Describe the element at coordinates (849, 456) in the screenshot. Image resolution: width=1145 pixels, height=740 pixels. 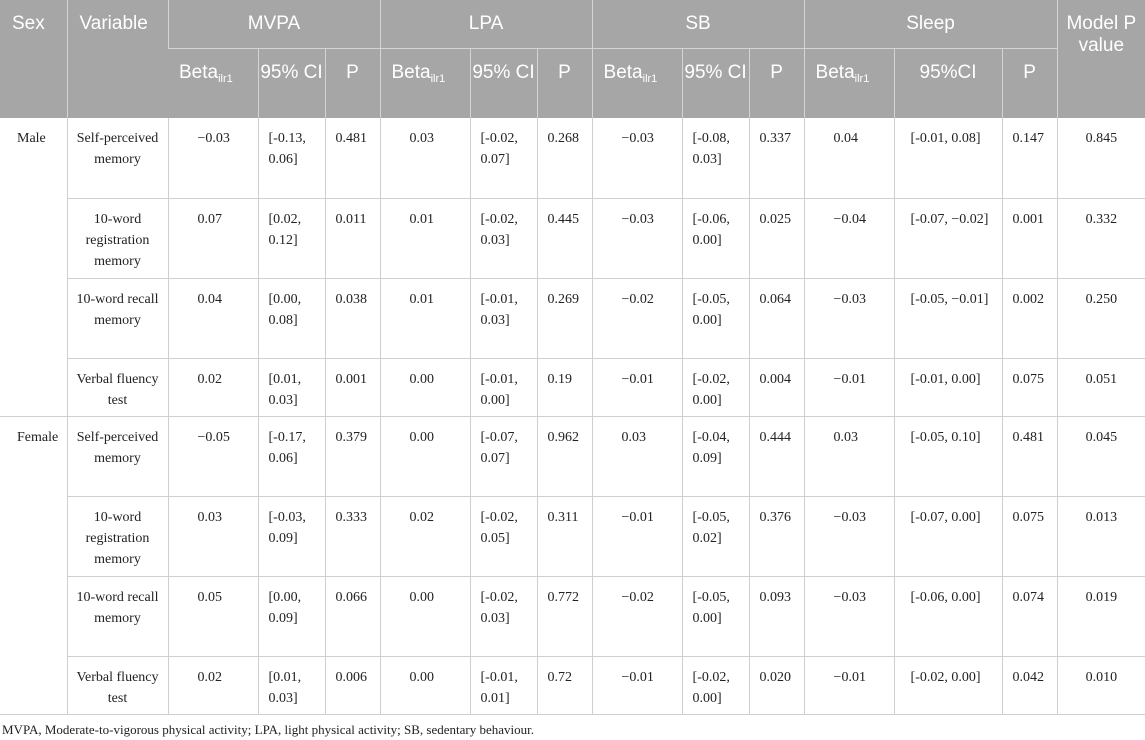
I see `sleep-beta-cell: 0.03` at that location.